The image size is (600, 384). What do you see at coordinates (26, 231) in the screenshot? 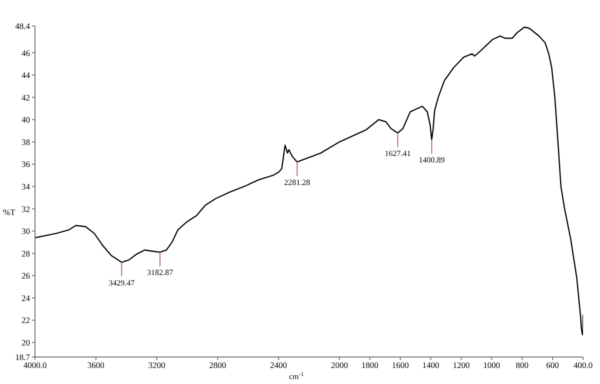
I see `y-tick-label: 30` at bounding box center [26, 231].